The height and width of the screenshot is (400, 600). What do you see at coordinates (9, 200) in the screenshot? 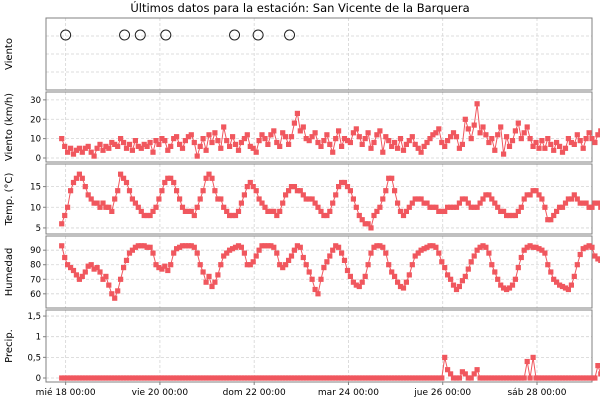
I see `y-axis-label: Temp. (°C)` at bounding box center [9, 200].